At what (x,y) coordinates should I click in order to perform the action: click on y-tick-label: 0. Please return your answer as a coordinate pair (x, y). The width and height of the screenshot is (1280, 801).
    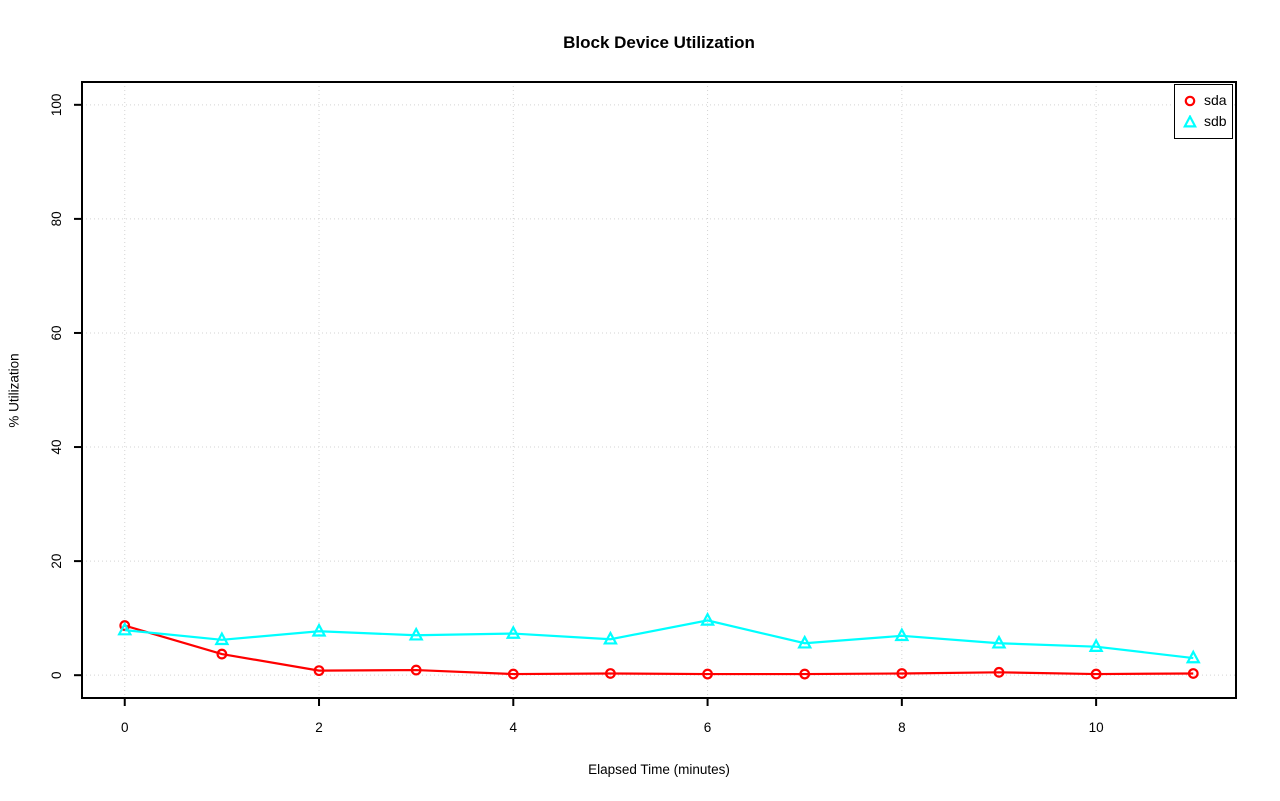
    Looking at the image, I should click on (56, 675).